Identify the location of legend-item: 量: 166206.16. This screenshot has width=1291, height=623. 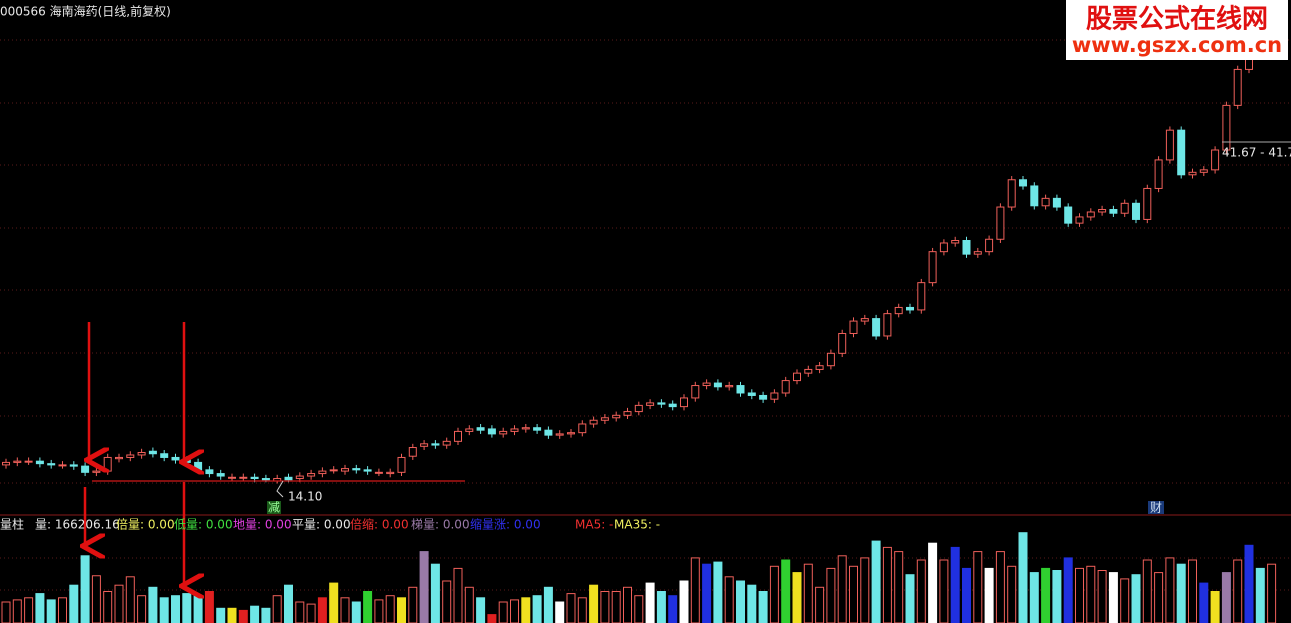
(77, 525).